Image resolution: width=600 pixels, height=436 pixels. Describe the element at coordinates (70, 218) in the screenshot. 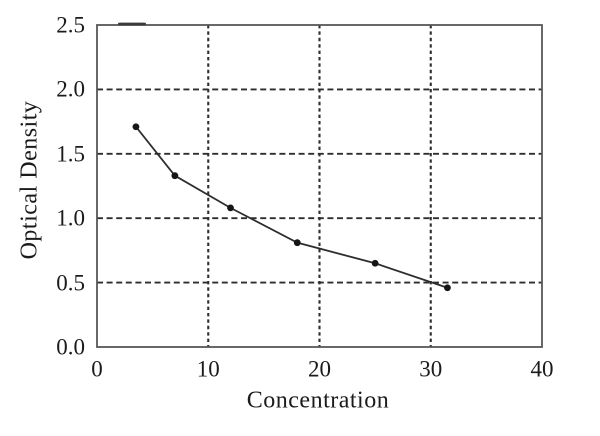

I see `y-tick-label: 1.0` at that location.